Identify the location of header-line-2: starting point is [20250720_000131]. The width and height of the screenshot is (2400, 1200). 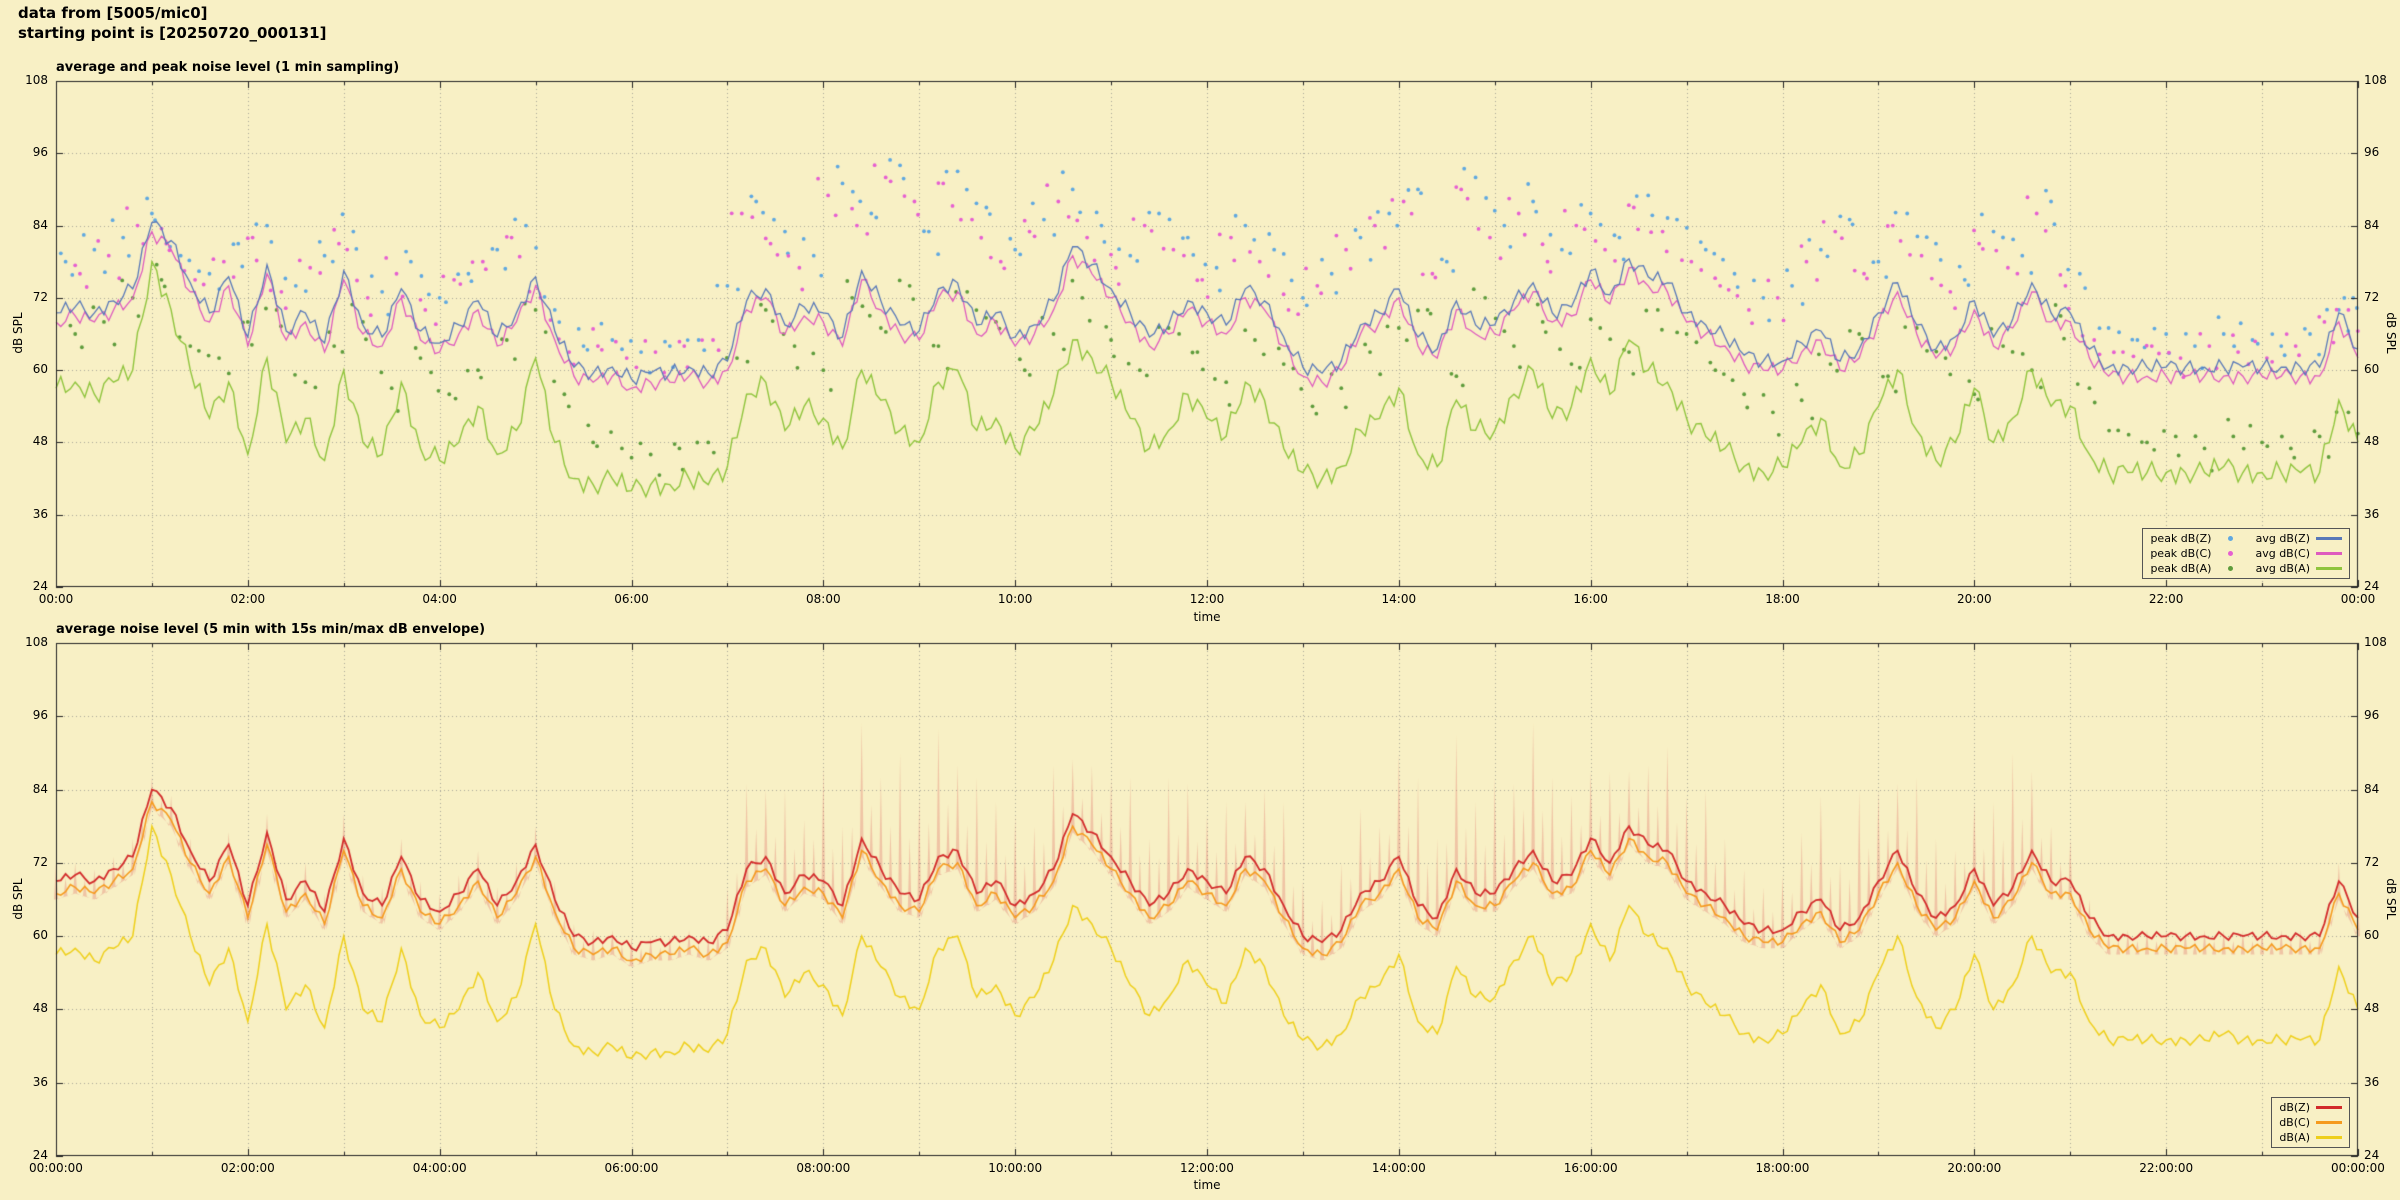
(172, 32).